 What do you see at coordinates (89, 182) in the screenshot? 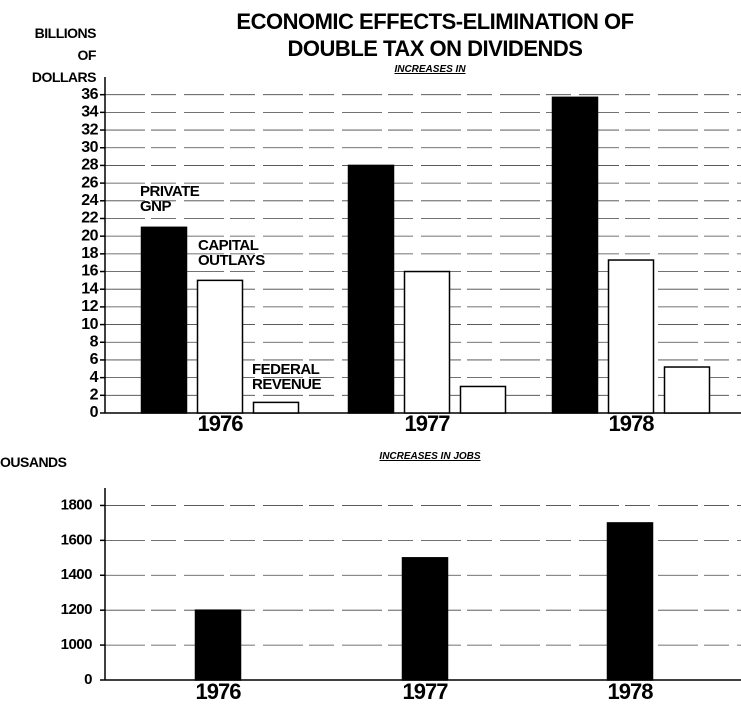
I see `y-tick-label: 26` at bounding box center [89, 182].